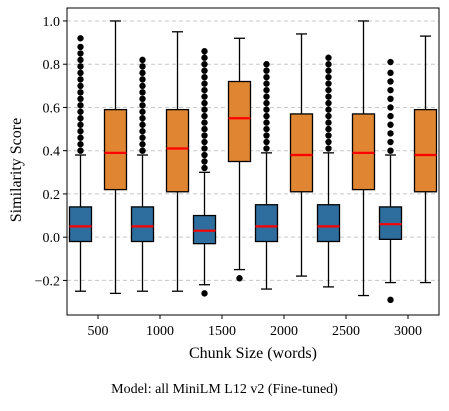 This screenshot has height=411, width=449. Describe the element at coordinates (52, 108) in the screenshot. I see `y-tick-label: 0.6` at that location.